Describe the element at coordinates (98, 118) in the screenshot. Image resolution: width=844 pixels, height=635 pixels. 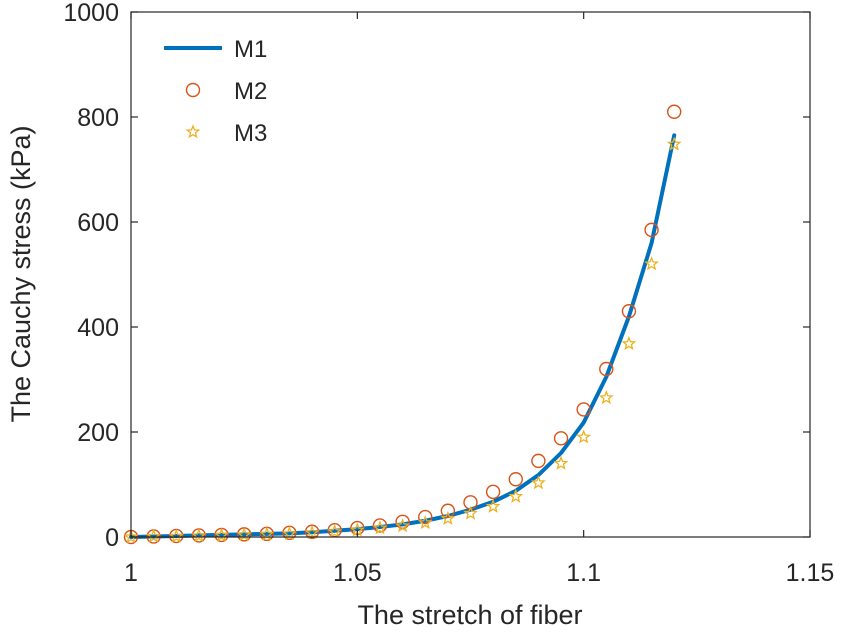
I see `y-tick-label: 800` at that location.